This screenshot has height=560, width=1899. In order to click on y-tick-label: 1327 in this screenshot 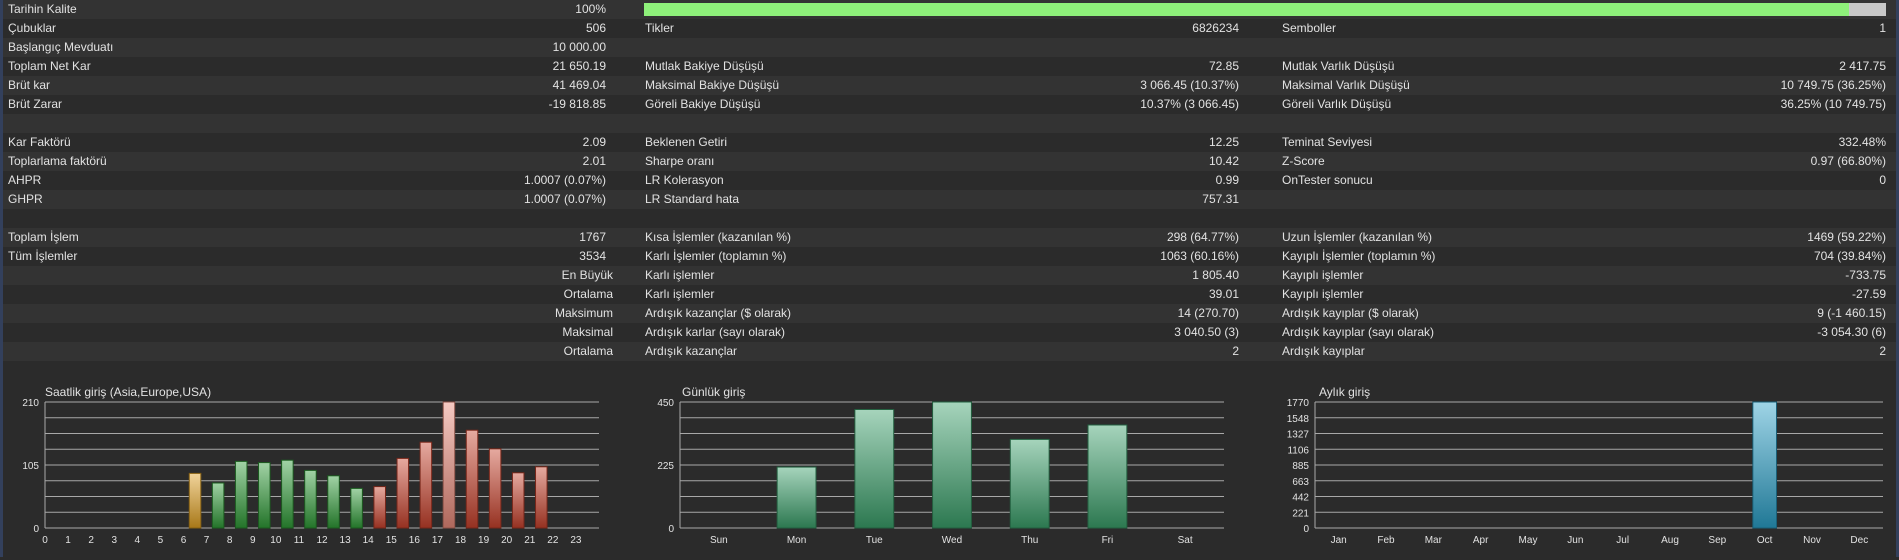, I will do `click(1298, 435)`.